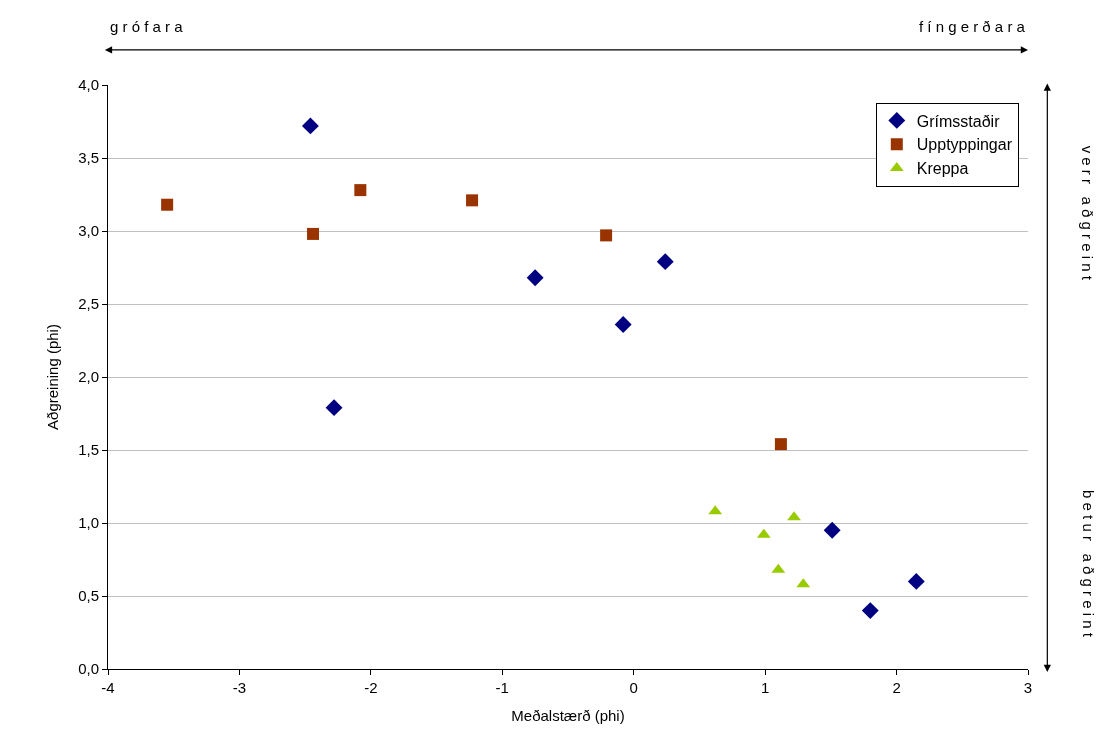 The height and width of the screenshot is (755, 1100). What do you see at coordinates (147, 26) in the screenshot?
I see `text: g r ó f a r a` at bounding box center [147, 26].